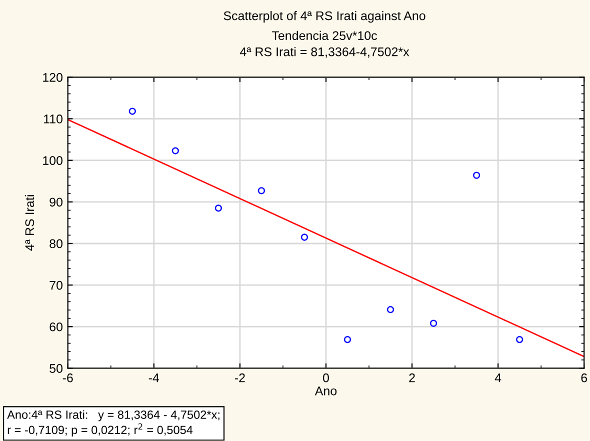  I want to click on y-tick-label: 80, so click(56, 243).